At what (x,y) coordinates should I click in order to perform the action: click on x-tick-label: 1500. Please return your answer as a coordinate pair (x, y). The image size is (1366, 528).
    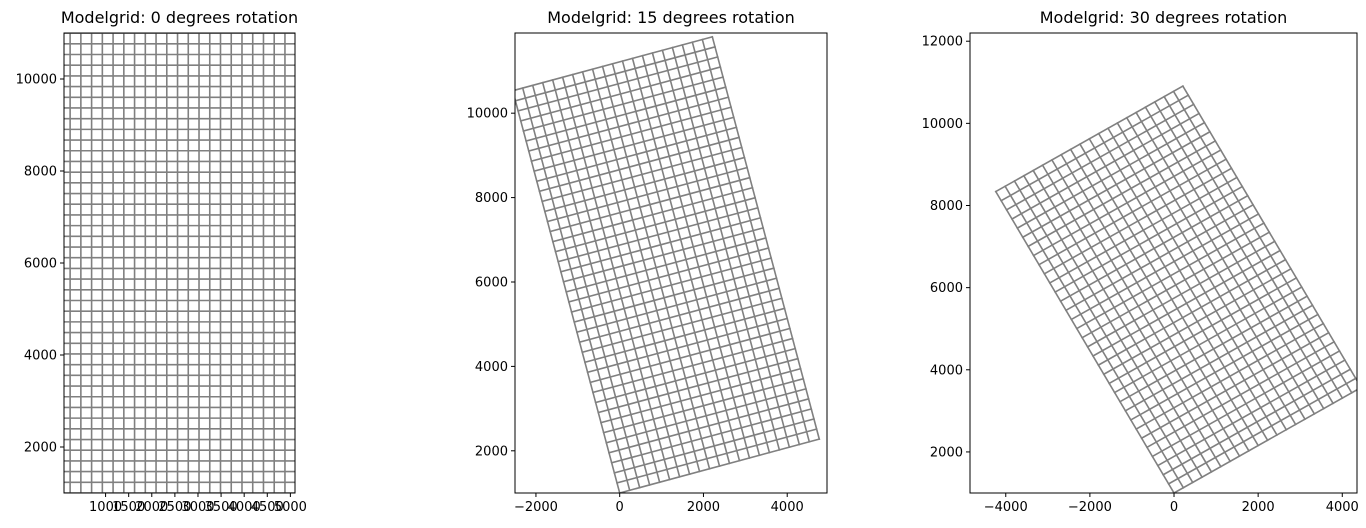
    Looking at the image, I should click on (128, 507).